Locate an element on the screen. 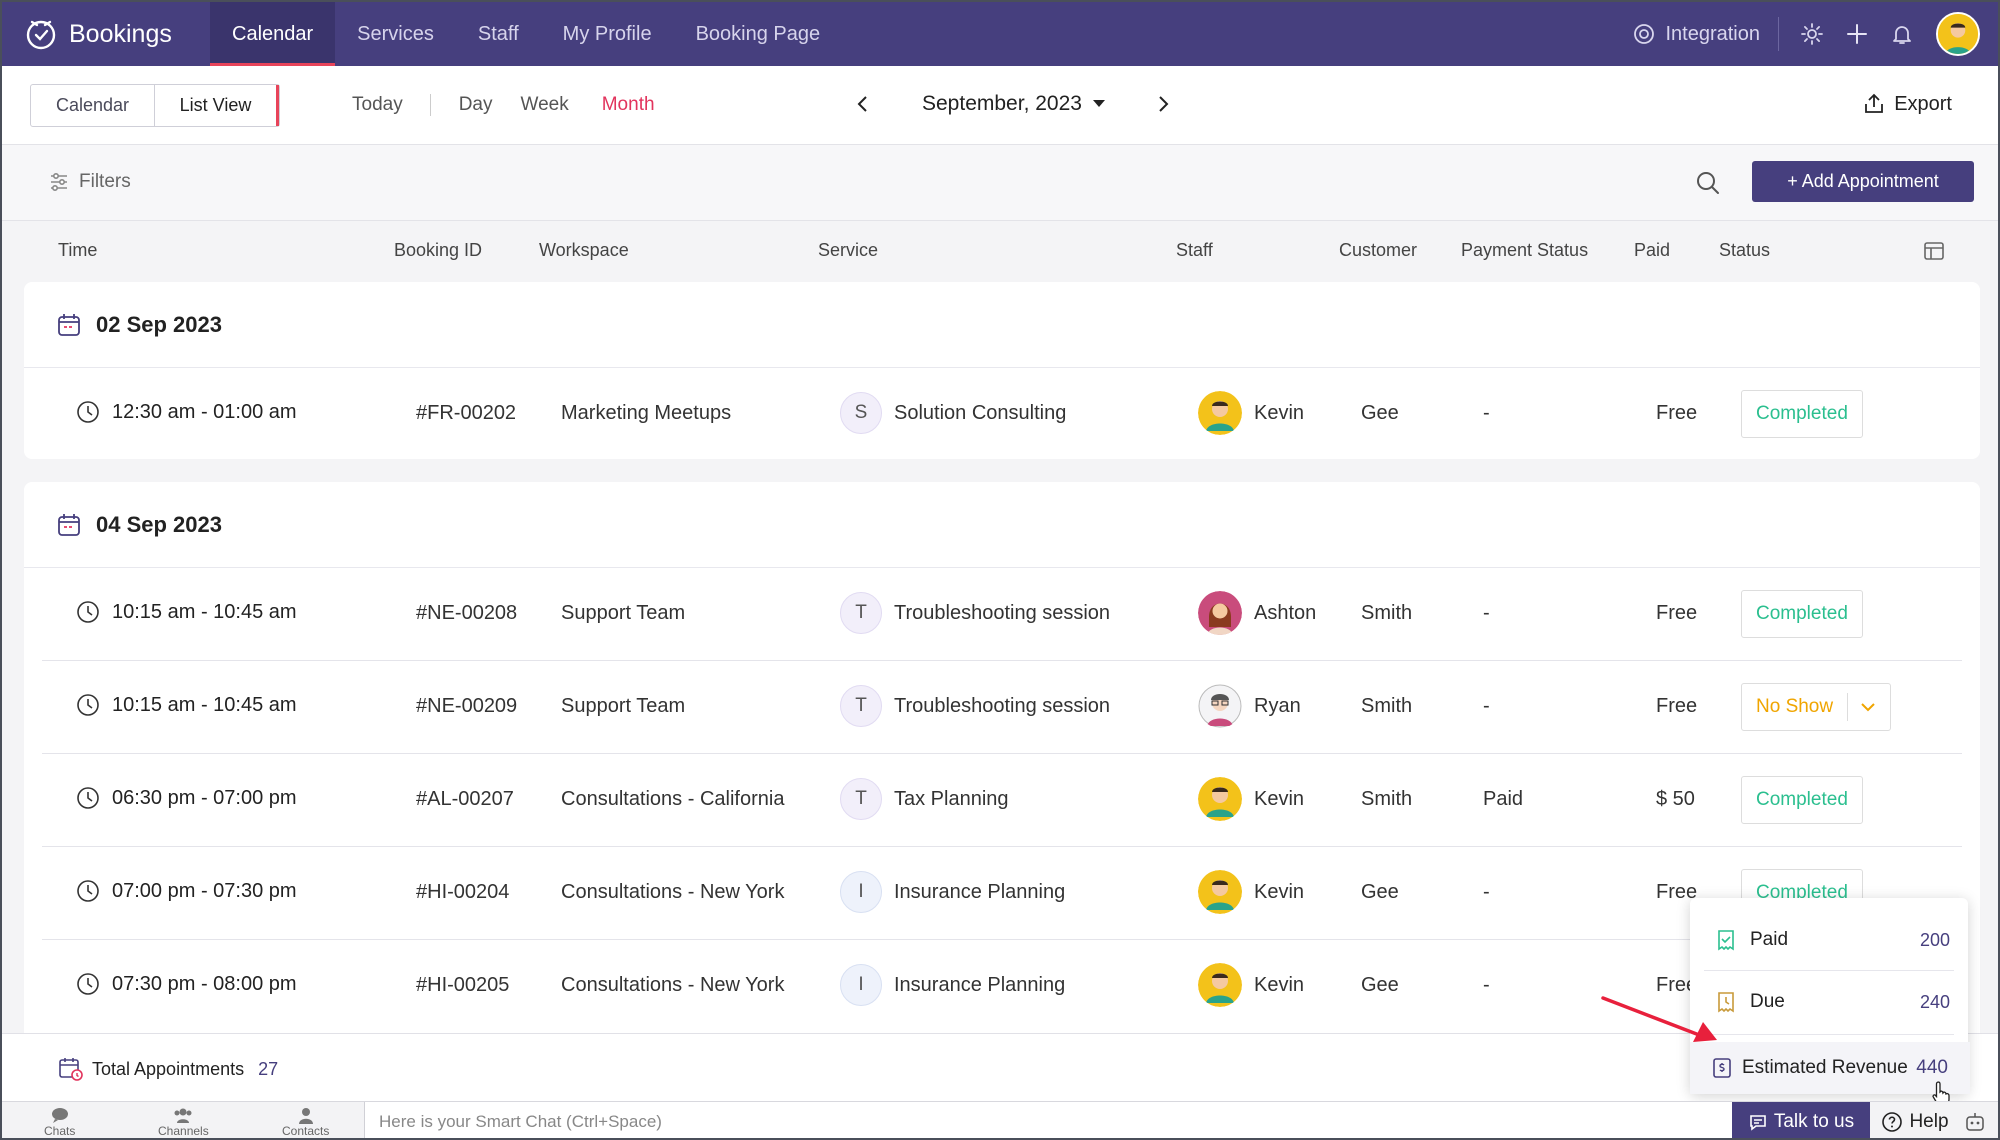 The height and width of the screenshot is (1140, 2000). brand: Bookings is located at coordinates (106, 34).